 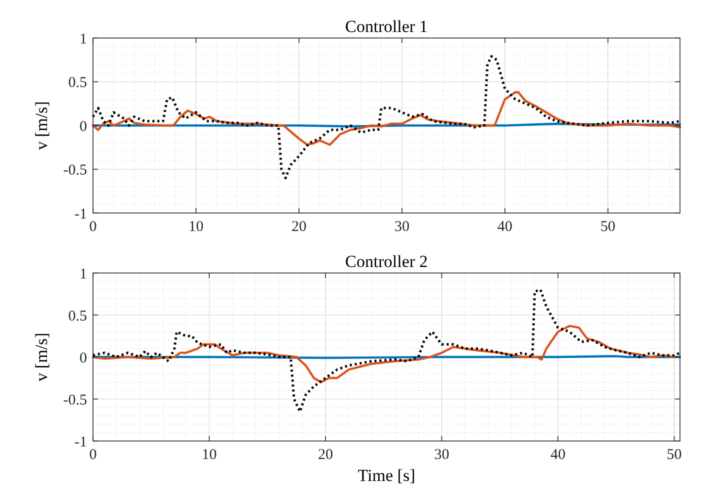 What do you see at coordinates (386, 26) in the screenshot?
I see `chart-title: Controller 1` at bounding box center [386, 26].